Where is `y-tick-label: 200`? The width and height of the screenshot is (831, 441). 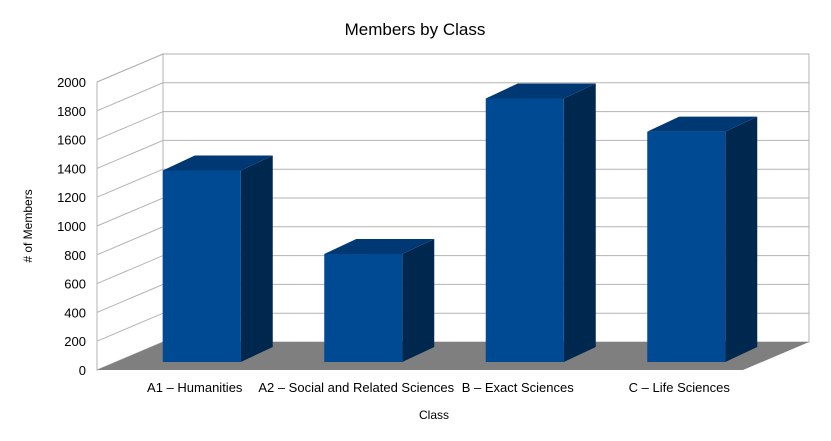 y-tick-label: 200 is located at coordinates (75, 341).